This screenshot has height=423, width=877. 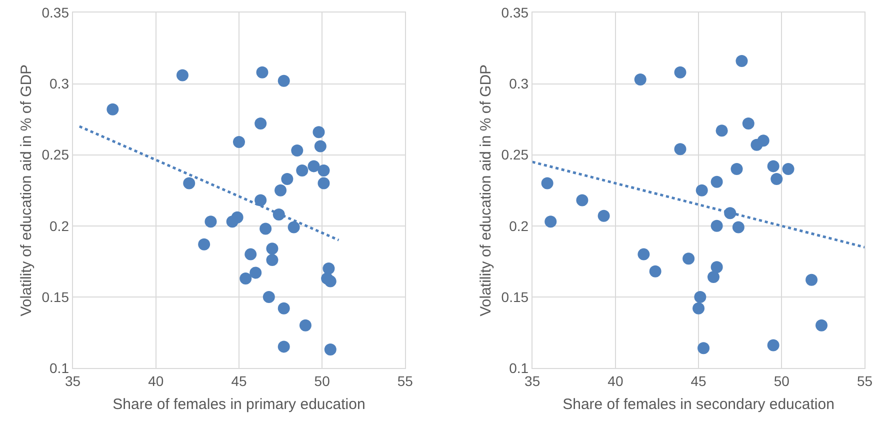 What do you see at coordinates (698, 404) in the screenshot?
I see `x-axis-title: Share of females in secondary education` at bounding box center [698, 404].